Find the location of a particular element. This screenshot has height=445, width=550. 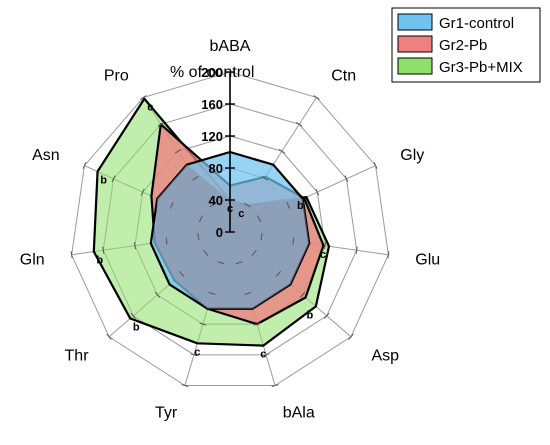

tick-label-200: 200 is located at coordinates (212, 72).